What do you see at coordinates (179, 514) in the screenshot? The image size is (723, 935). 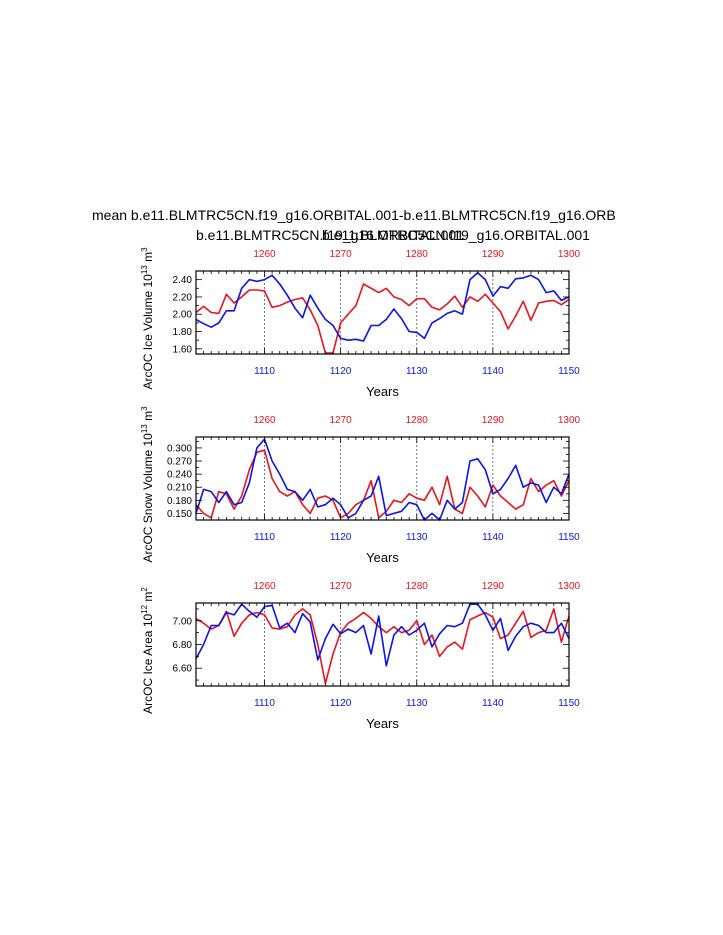 I see `y-tick-label: 0.150` at bounding box center [179, 514].